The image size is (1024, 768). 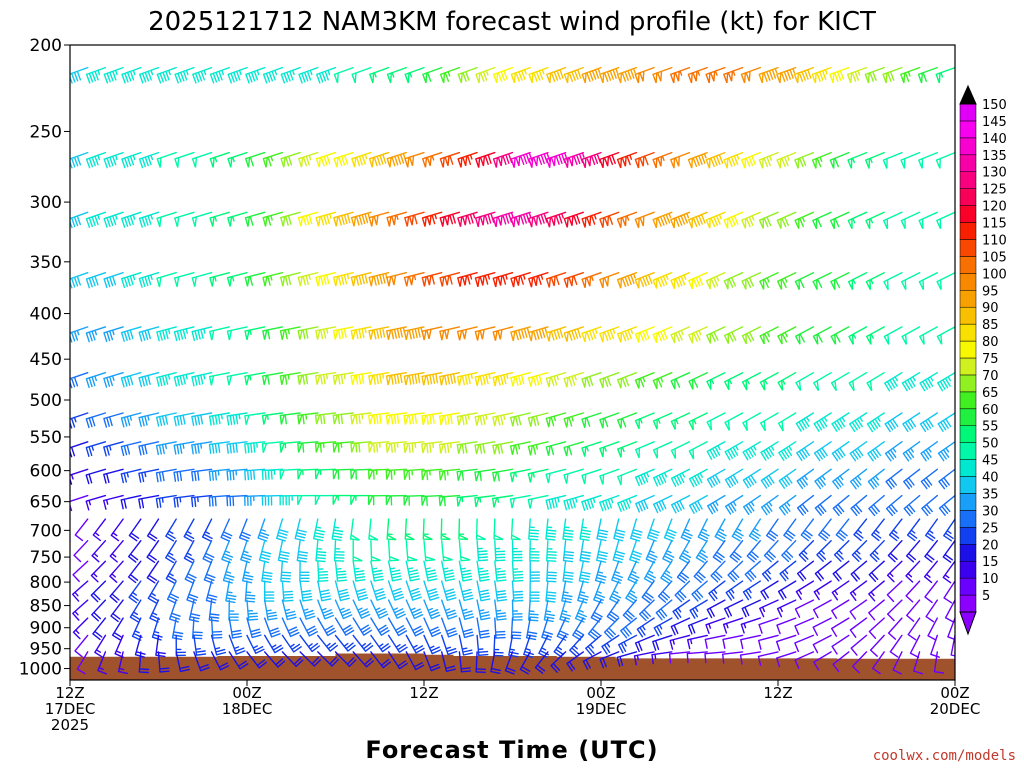 I want to click on x-tick-label: 00Z, so click(x=600, y=693).